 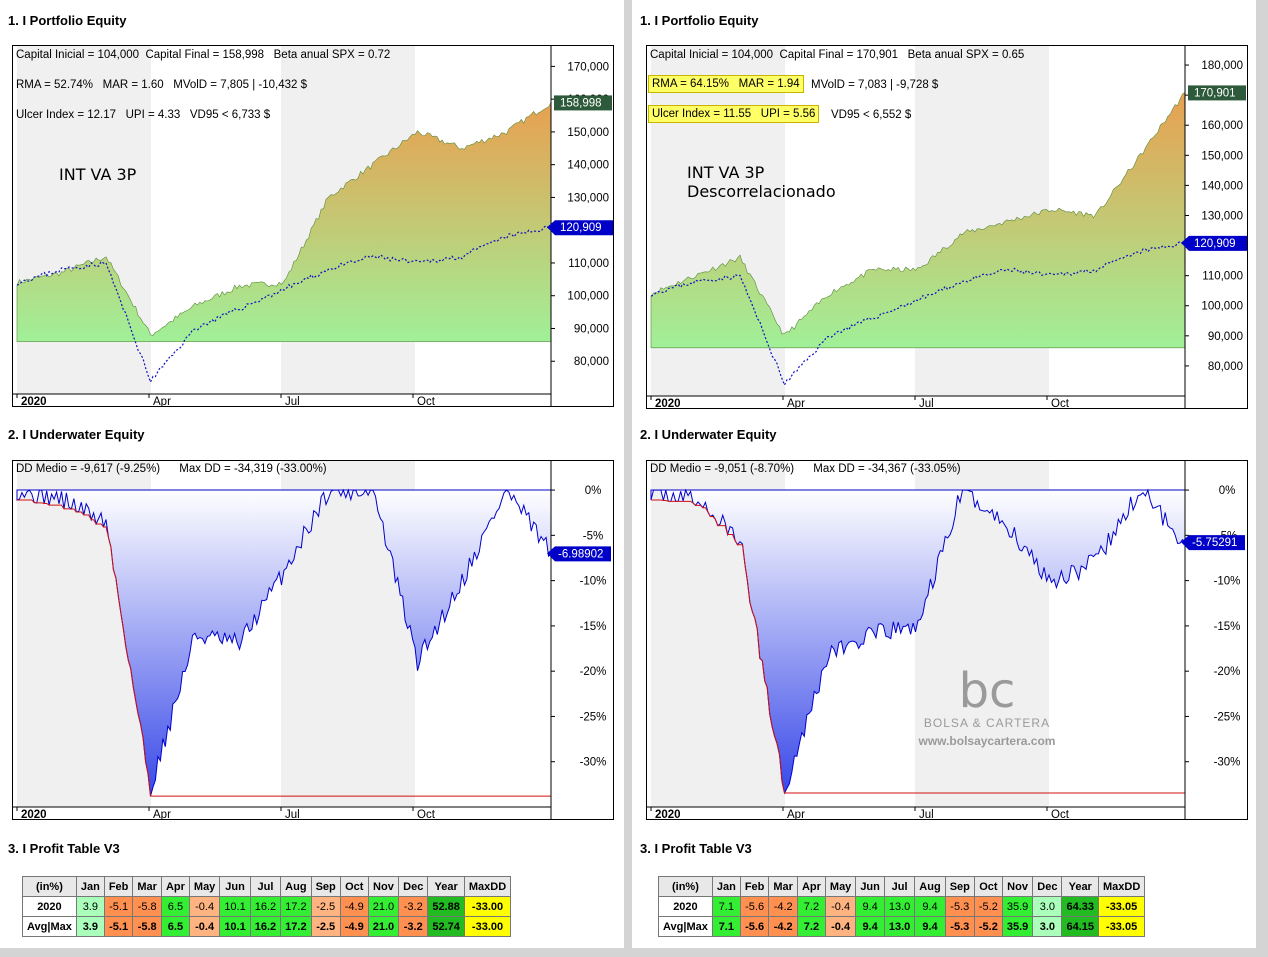 I want to click on y-tick-label: -15%, so click(x=1227, y=627).